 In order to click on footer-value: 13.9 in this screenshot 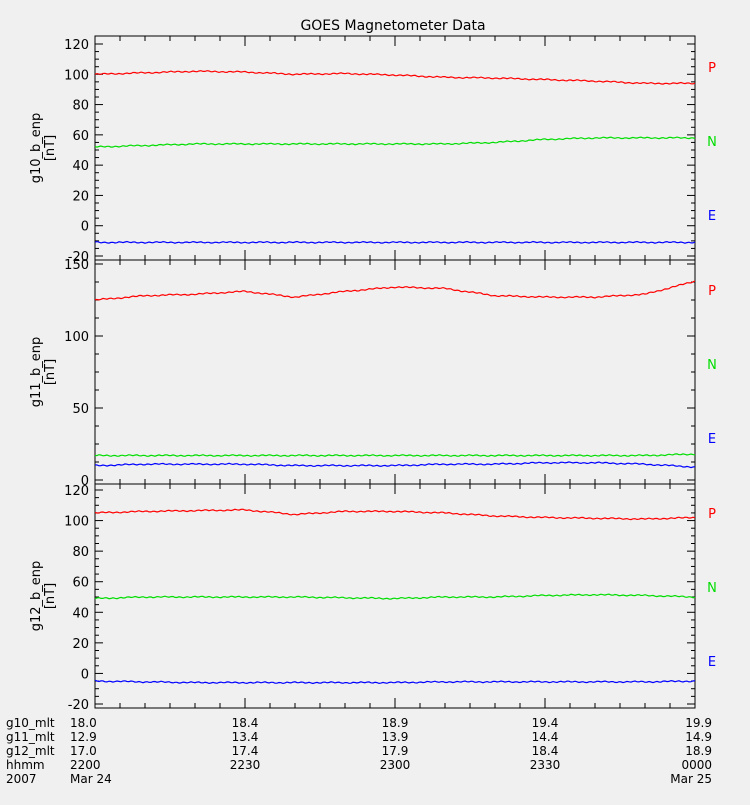, I will do `click(395, 737)`.